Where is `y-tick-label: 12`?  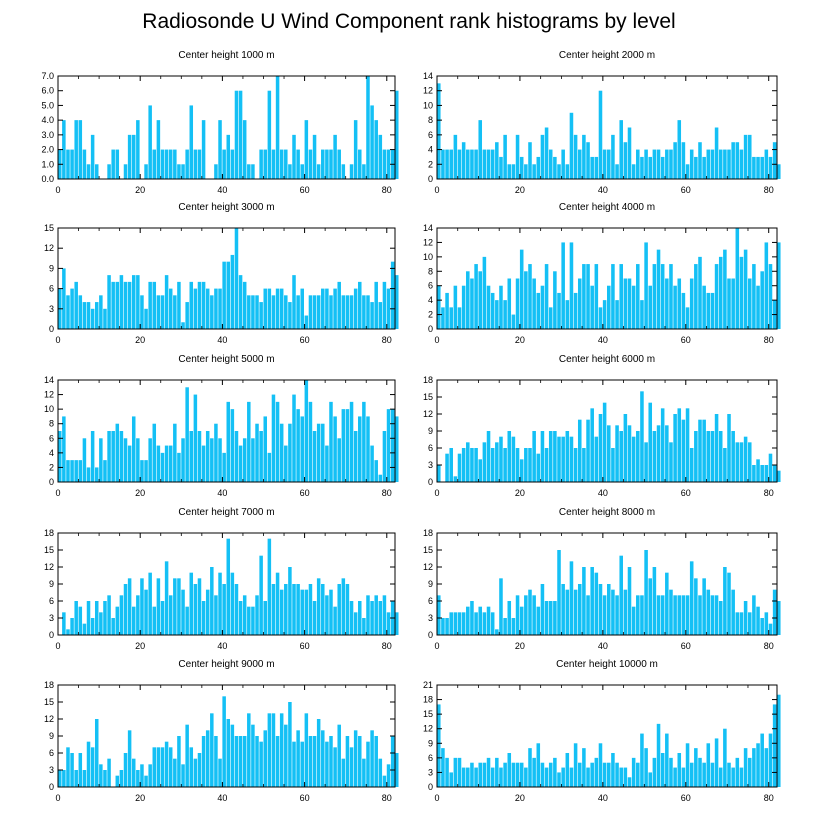 y-tick-label: 12 is located at coordinates (428, 91).